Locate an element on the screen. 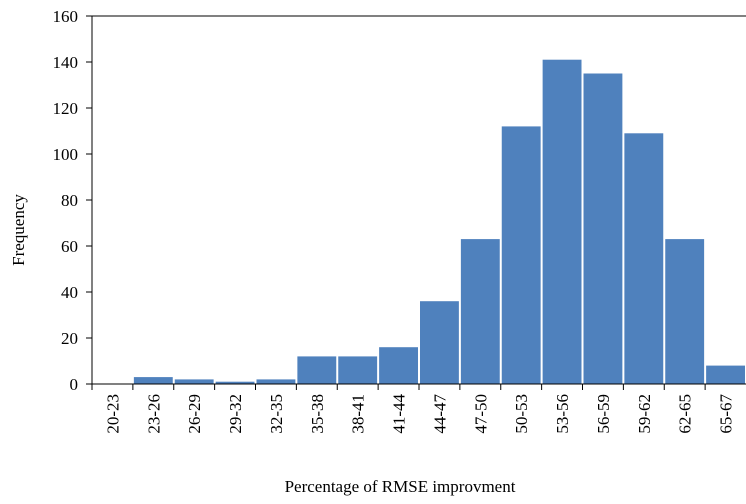 This screenshot has width=746, height=504. x-tick-label: 50-53 is located at coordinates (521, 414).